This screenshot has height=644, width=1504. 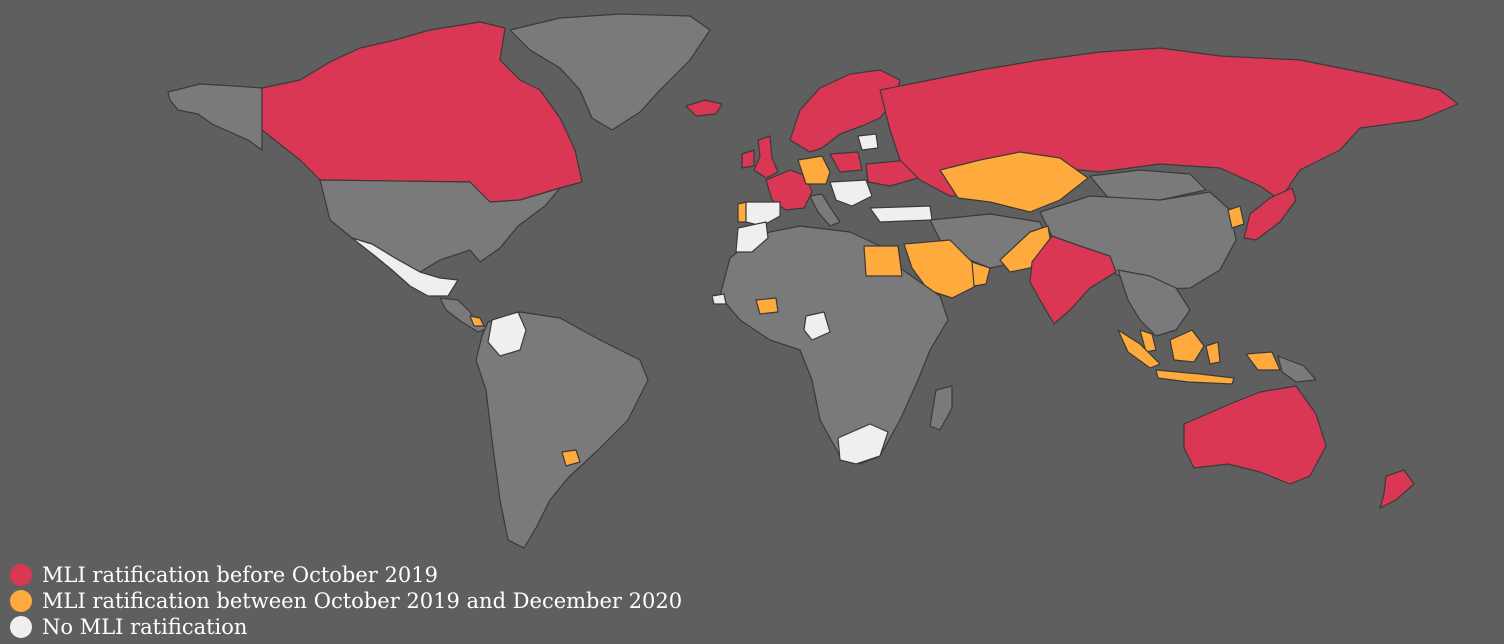 I want to click on region-south-africa, so click(x=863, y=444).